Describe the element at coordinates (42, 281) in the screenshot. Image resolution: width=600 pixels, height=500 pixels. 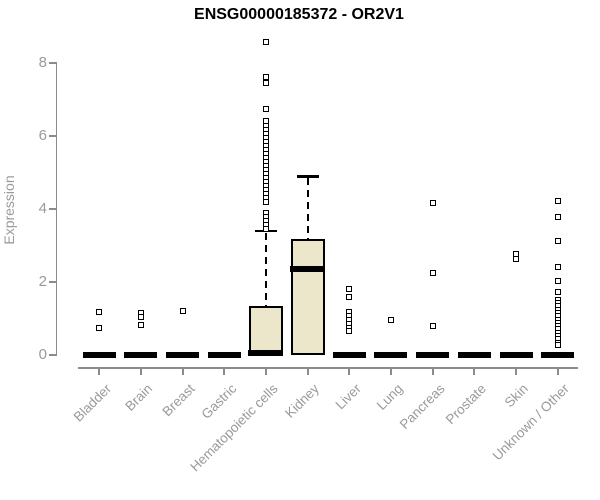
I see `y-tick-label: 2` at that location.